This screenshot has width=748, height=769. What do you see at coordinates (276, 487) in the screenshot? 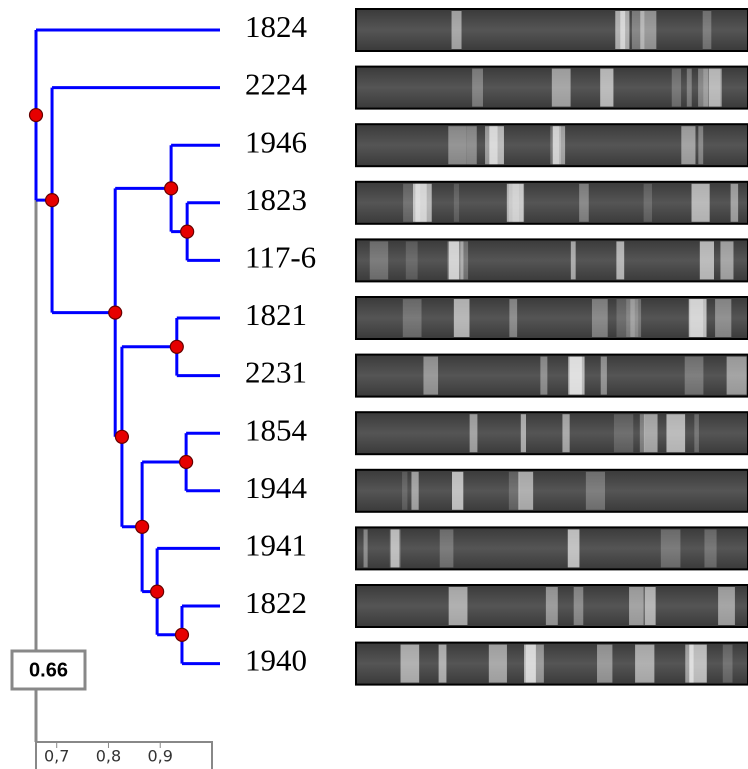
I see `leaf-label: 1944` at bounding box center [276, 487].